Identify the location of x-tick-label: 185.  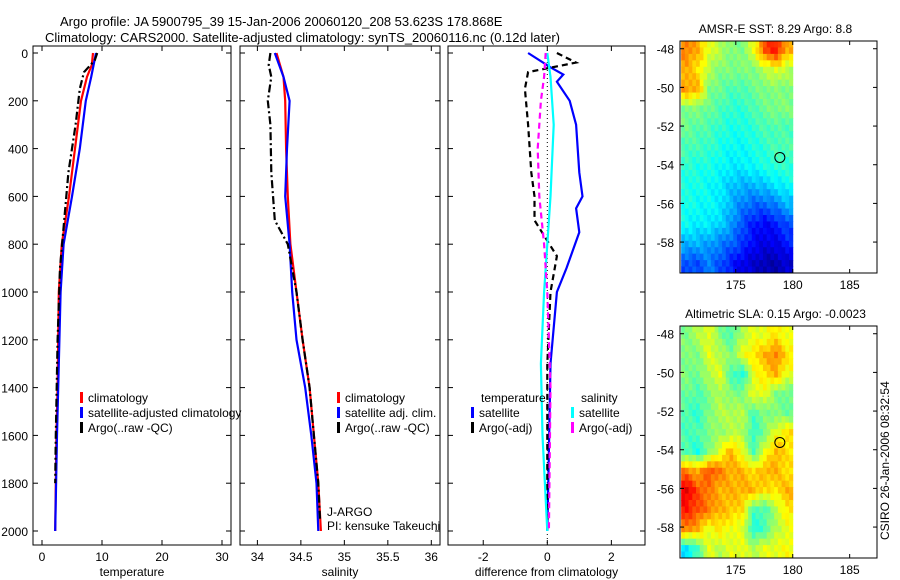
(850, 570).